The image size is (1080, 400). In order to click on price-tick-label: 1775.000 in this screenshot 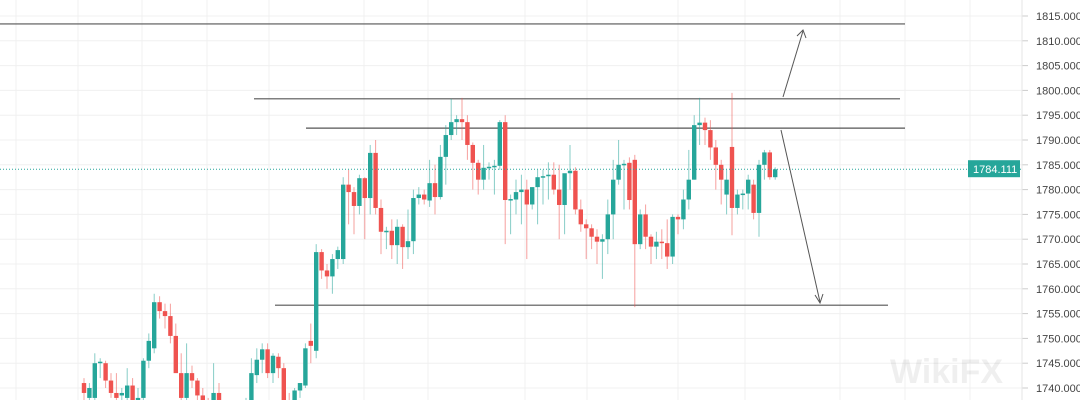, I will do `click(1058, 215)`.